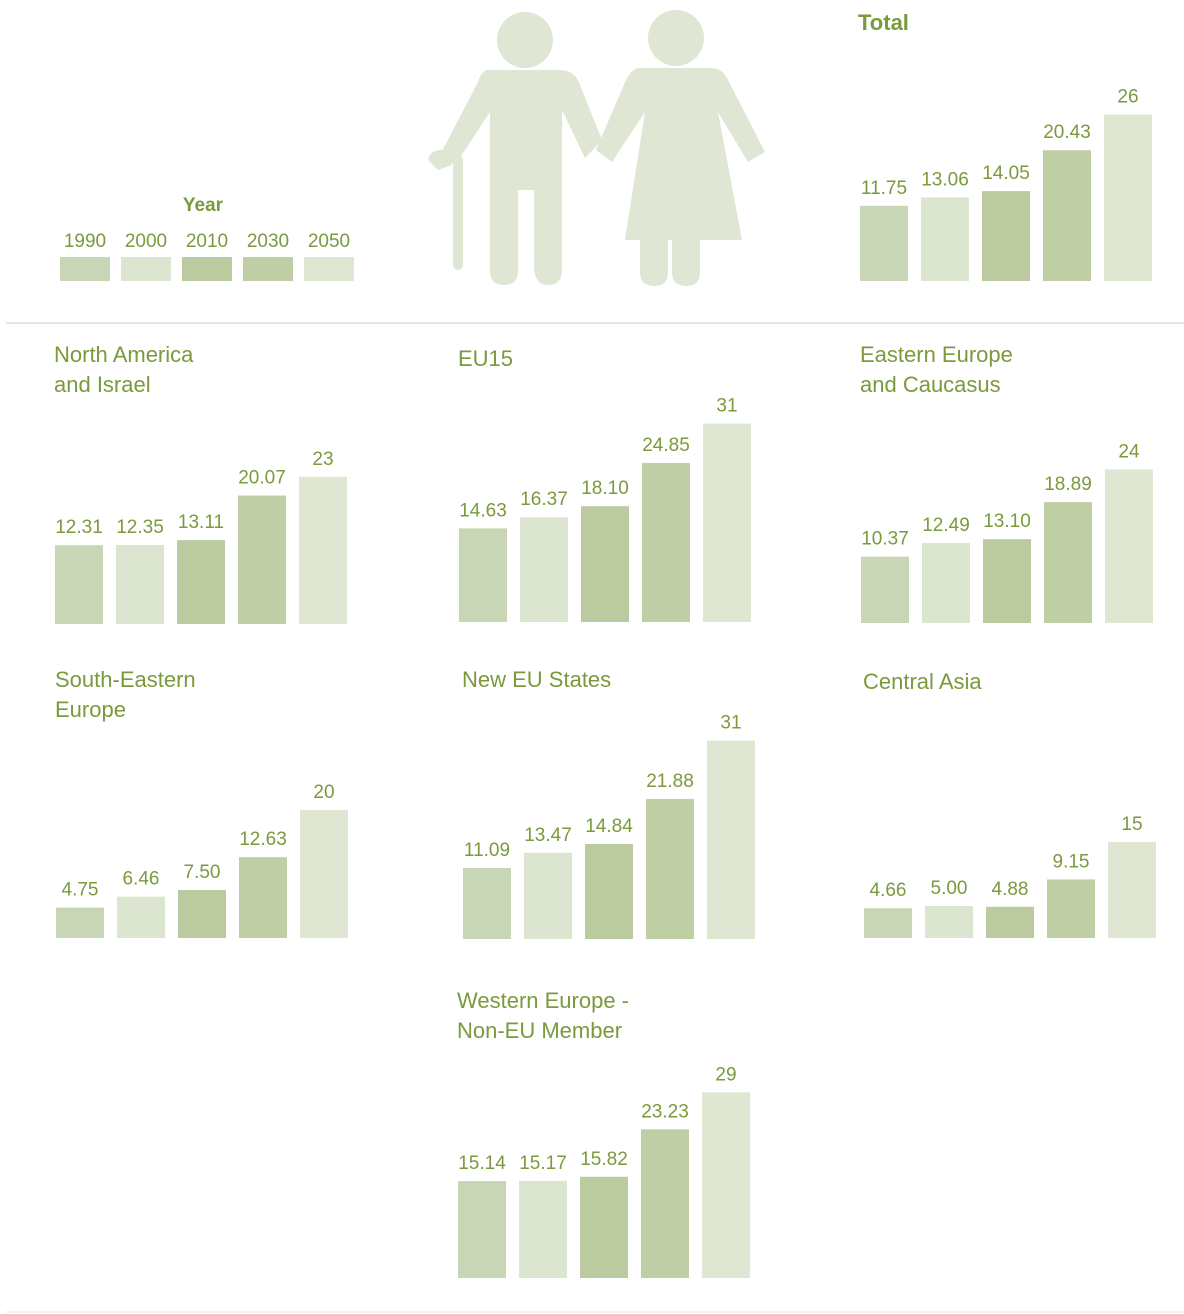  Describe the element at coordinates (79, 527) in the screenshot. I see `data-label: 12.31` at that location.